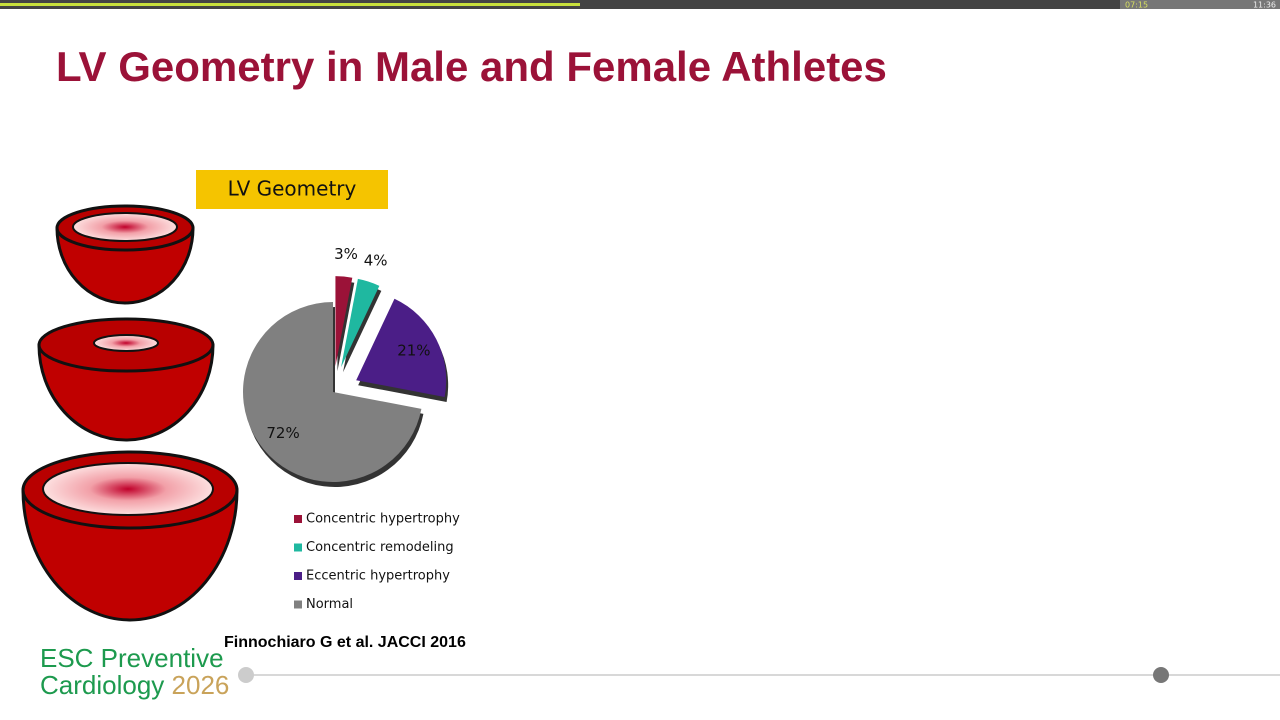 This screenshot has width=1280, height=720. I want to click on total-time: 11:36, so click(1264, 5).